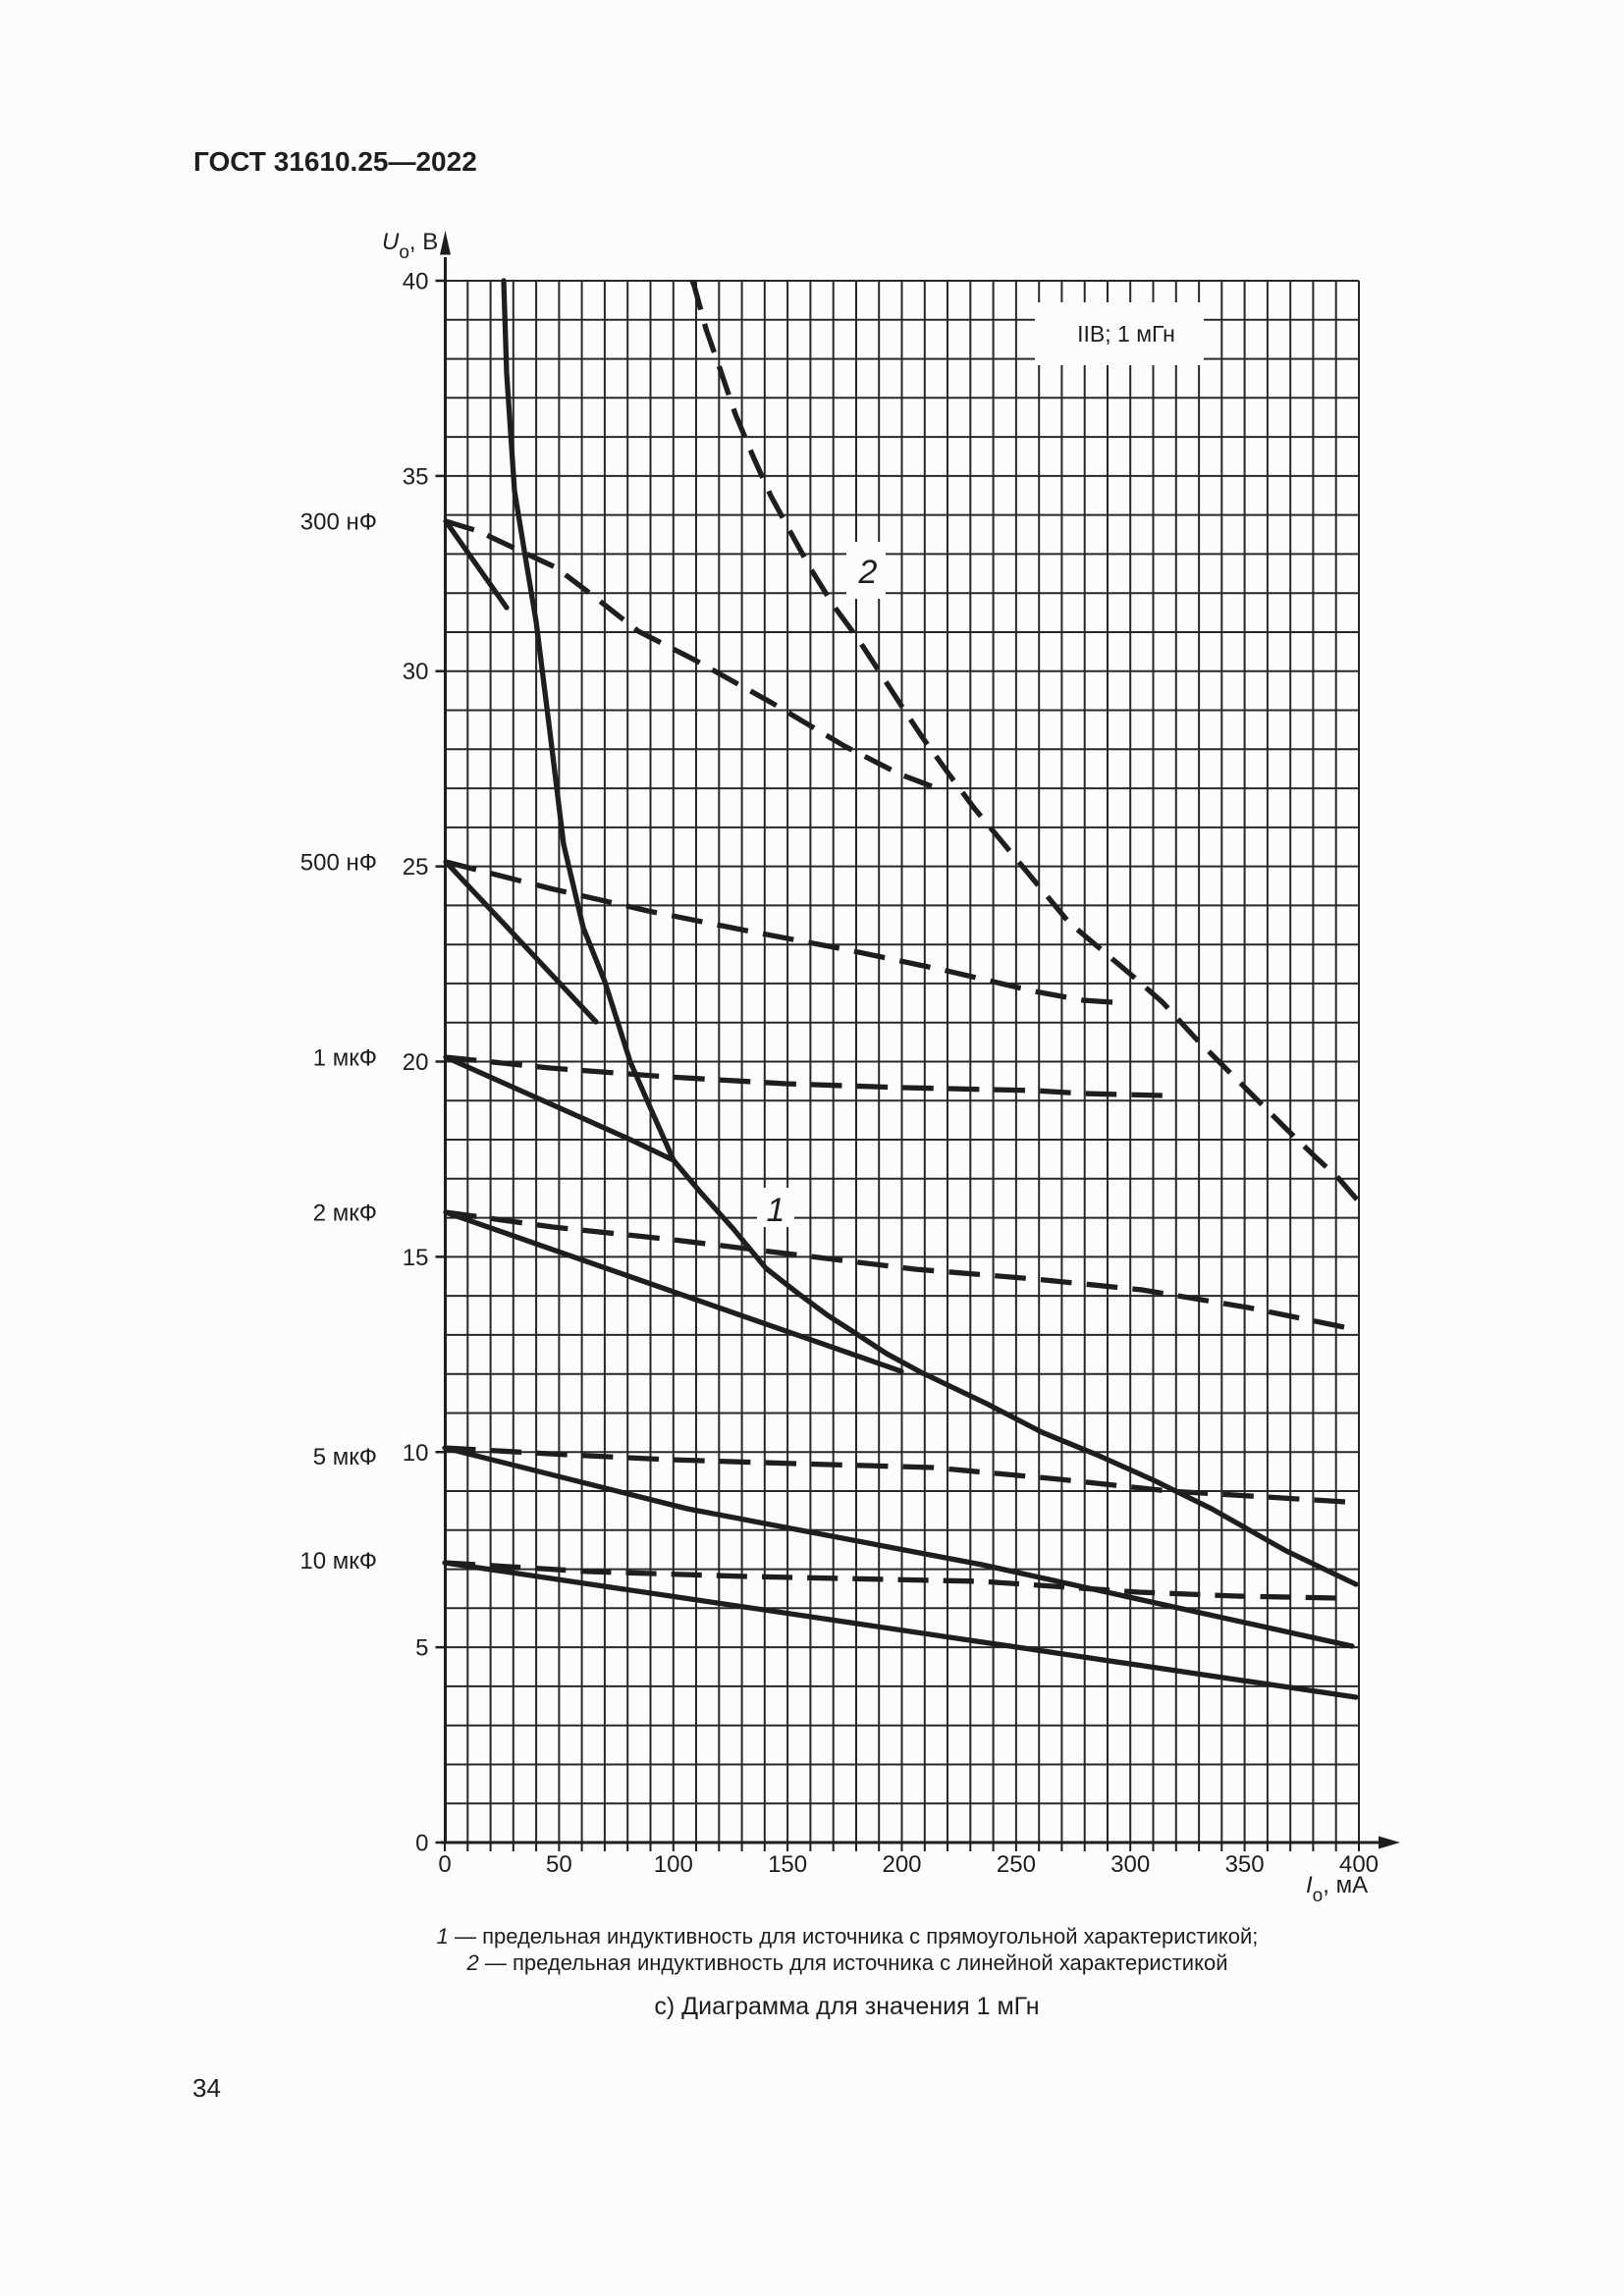 This screenshot has width=1624, height=2296. What do you see at coordinates (1359, 1865) in the screenshot?
I see `svg-text: 400` at bounding box center [1359, 1865].